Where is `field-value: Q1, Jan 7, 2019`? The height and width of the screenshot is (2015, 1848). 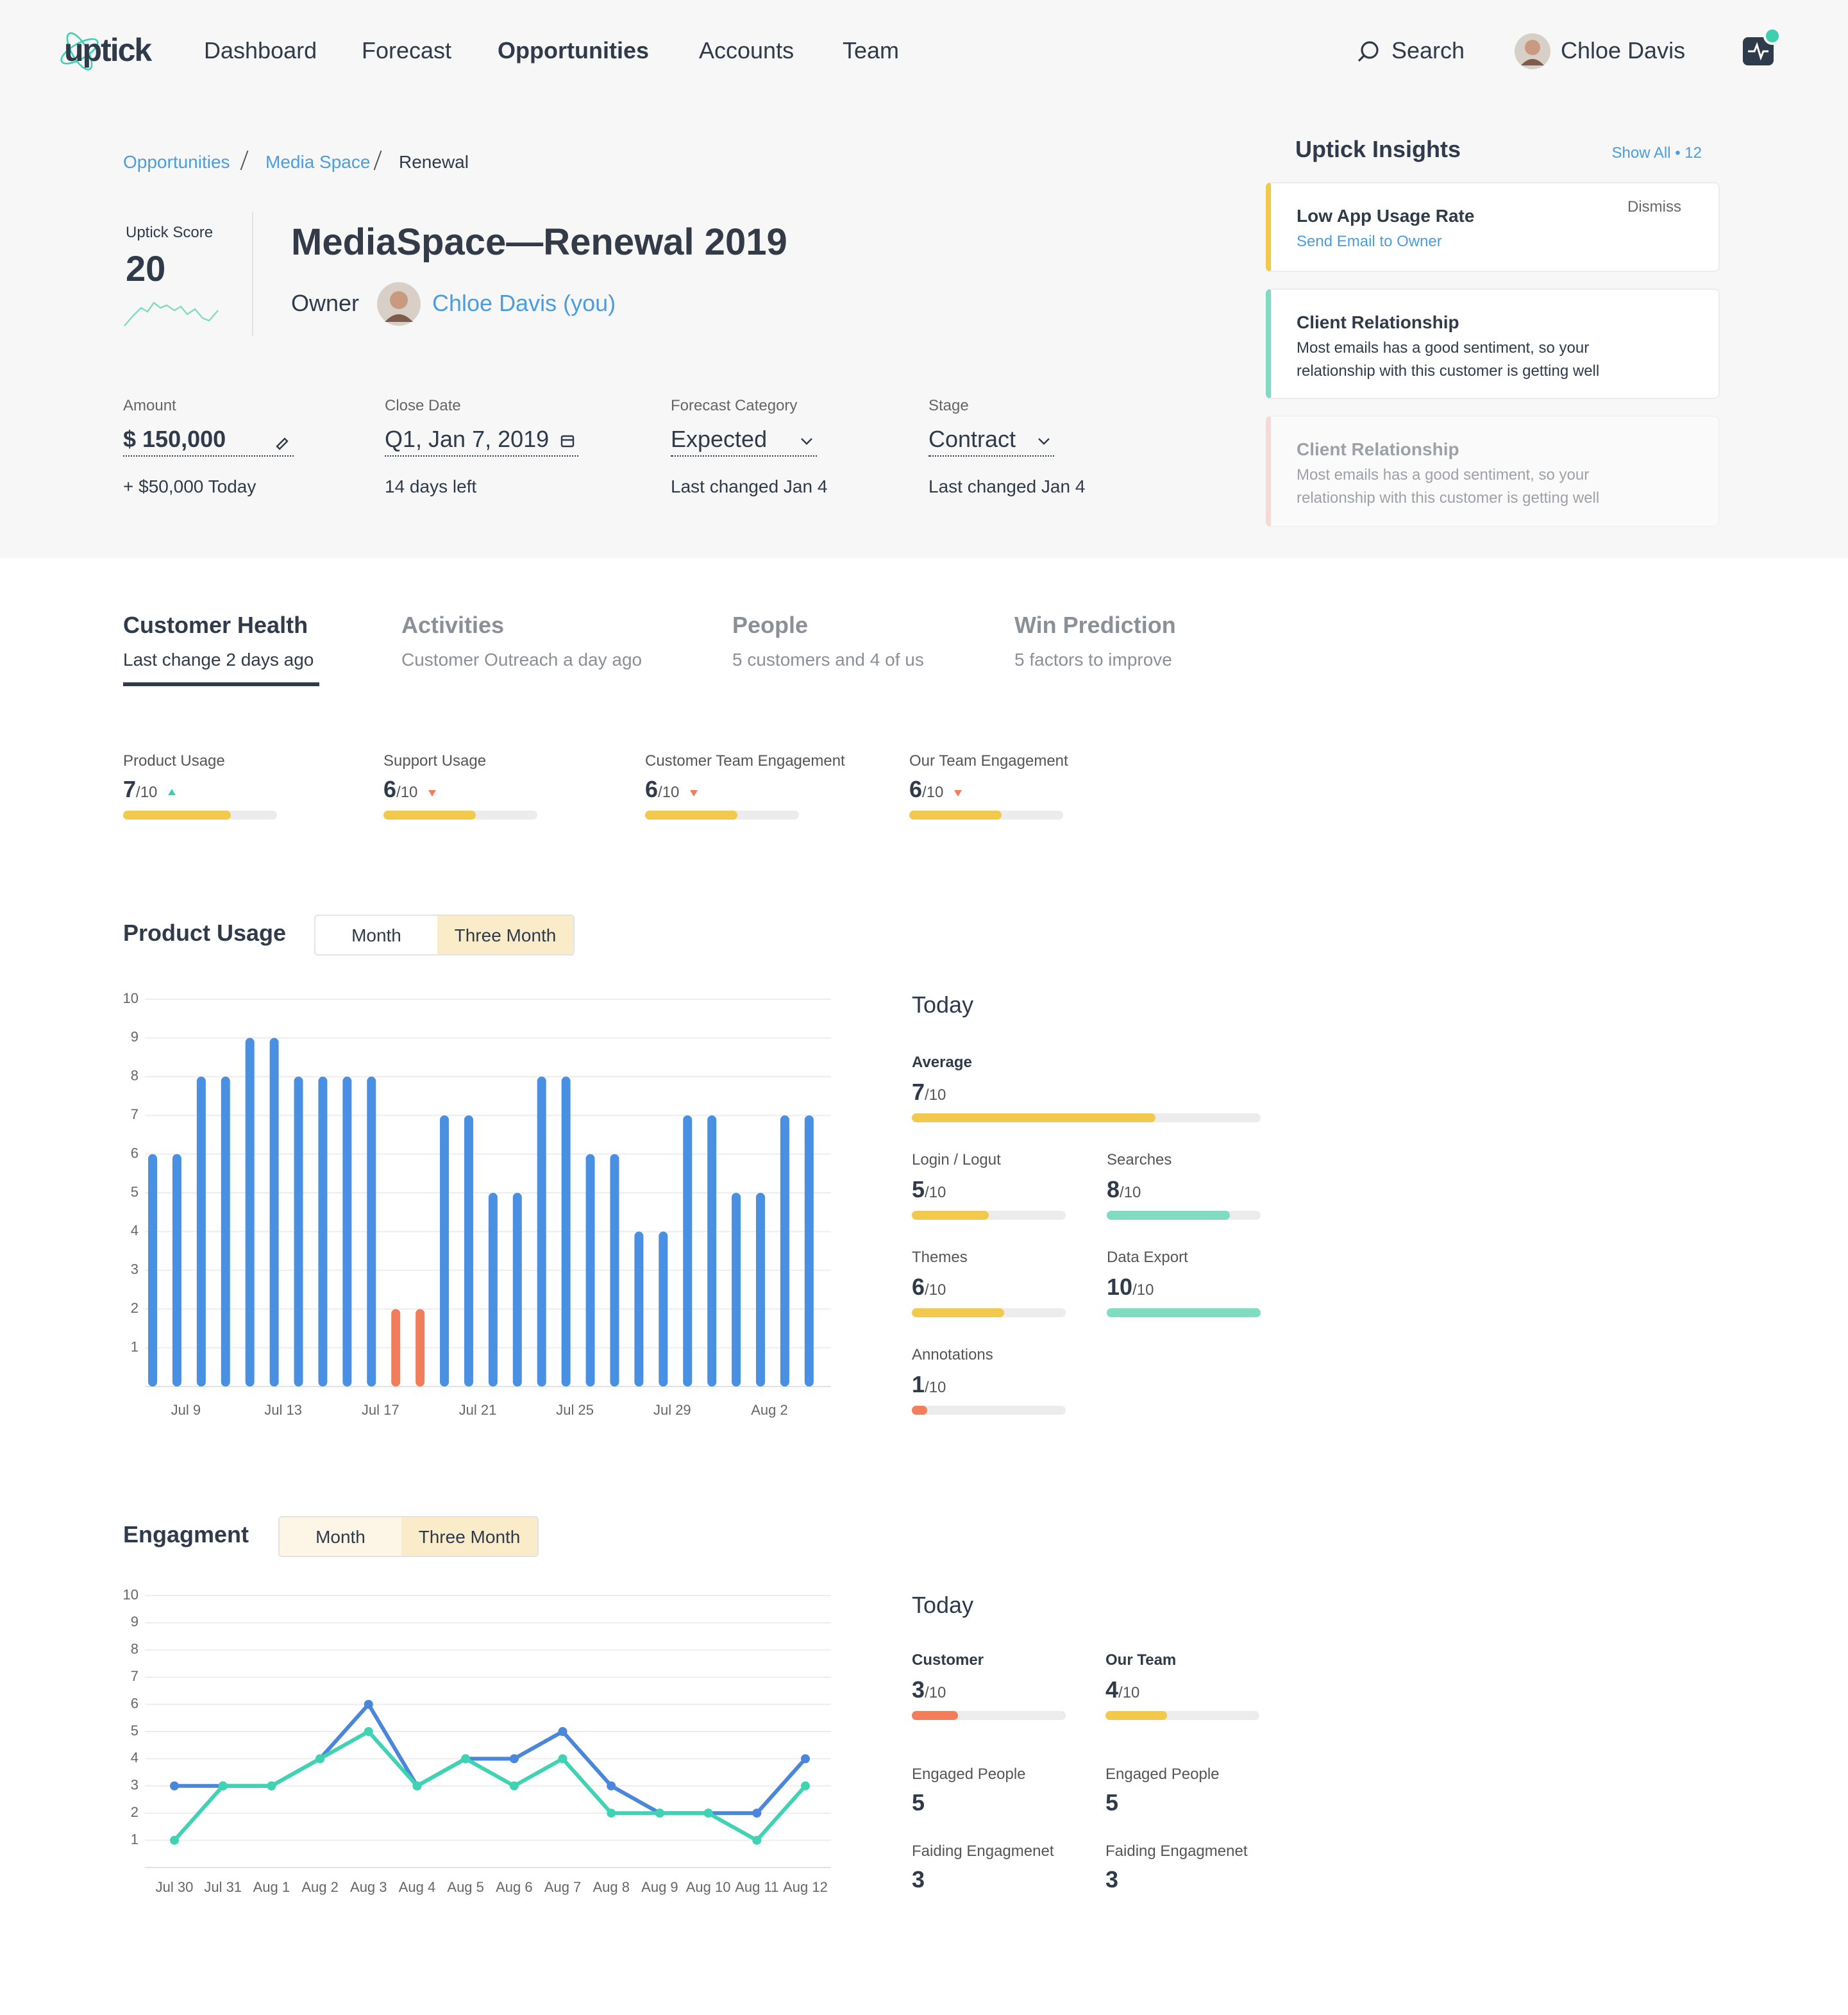
field-value: Q1, Jan 7, 2019 is located at coordinates (467, 439).